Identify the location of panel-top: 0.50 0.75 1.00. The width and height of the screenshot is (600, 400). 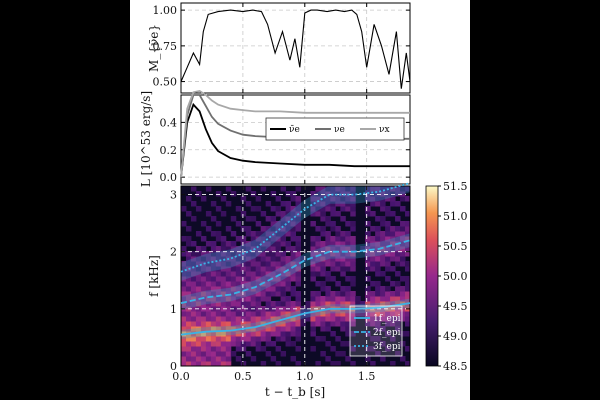
(282, 48).